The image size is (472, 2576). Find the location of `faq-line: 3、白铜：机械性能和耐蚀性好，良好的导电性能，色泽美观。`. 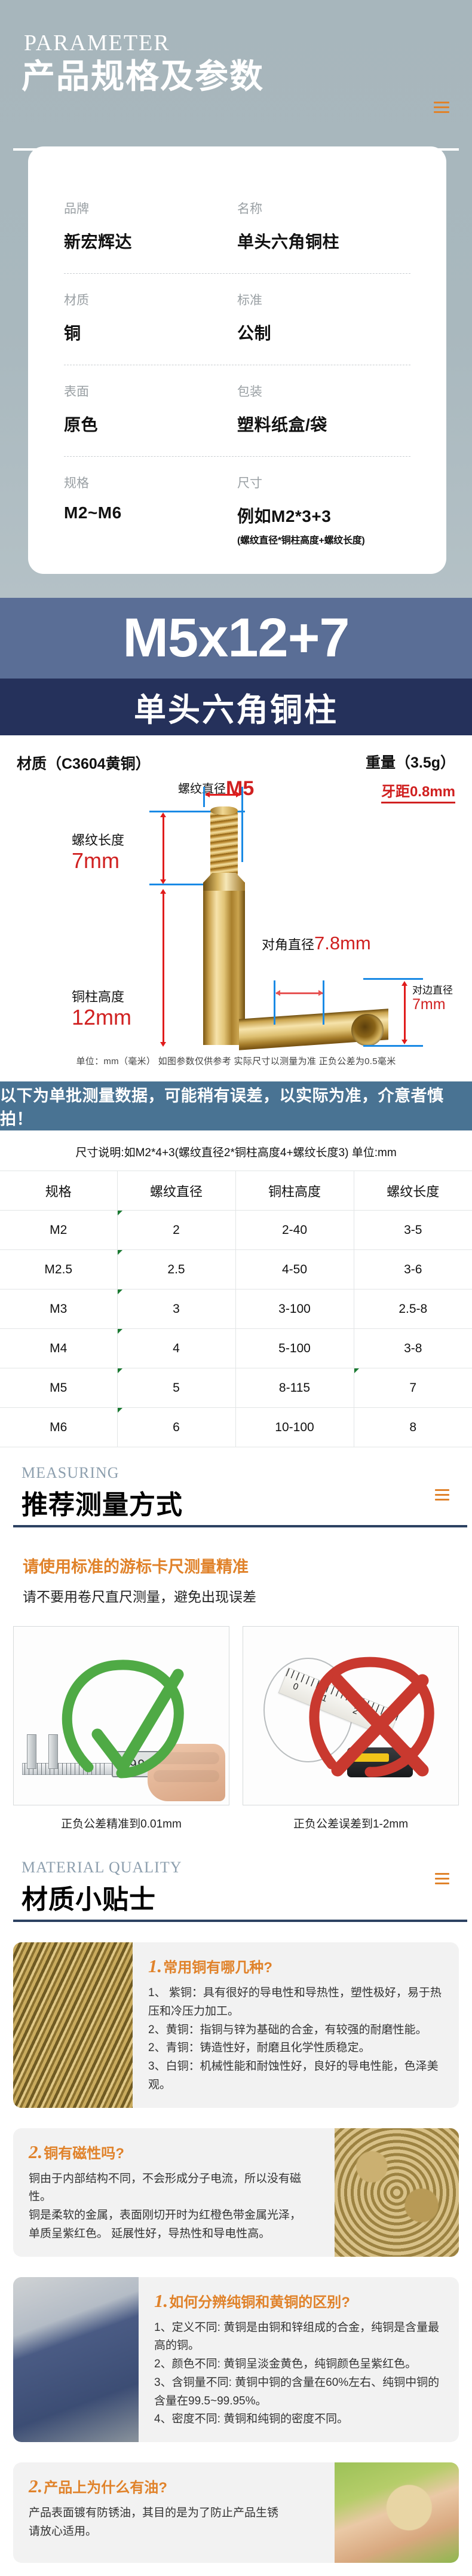

faq-line: 3、白铜：机械性能和耐蚀性好，良好的导电性能，色泽美观。 is located at coordinates (293, 2075).